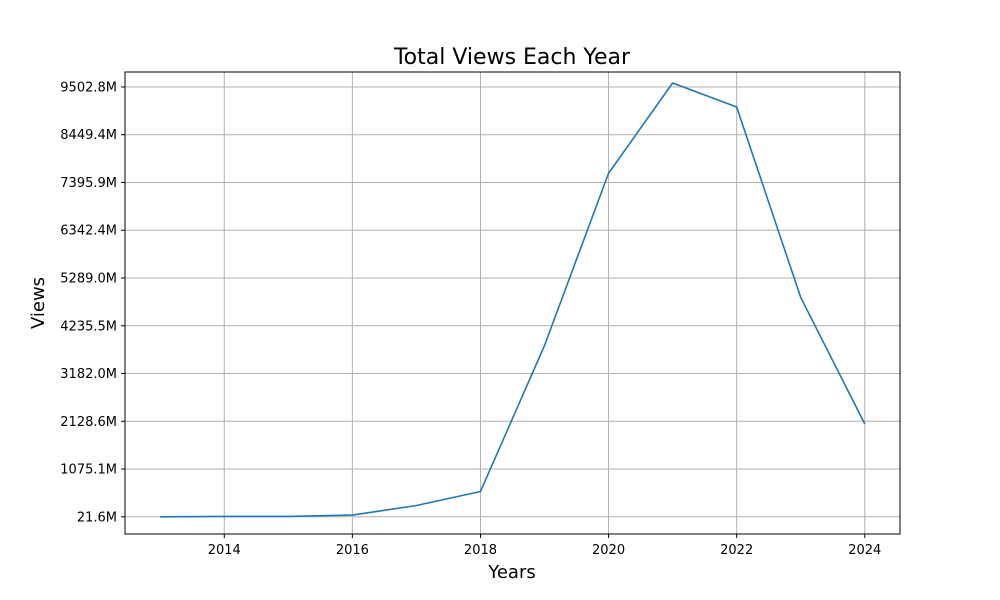  Describe the element at coordinates (864, 550) in the screenshot. I see `x-tick-label: 2024` at that location.